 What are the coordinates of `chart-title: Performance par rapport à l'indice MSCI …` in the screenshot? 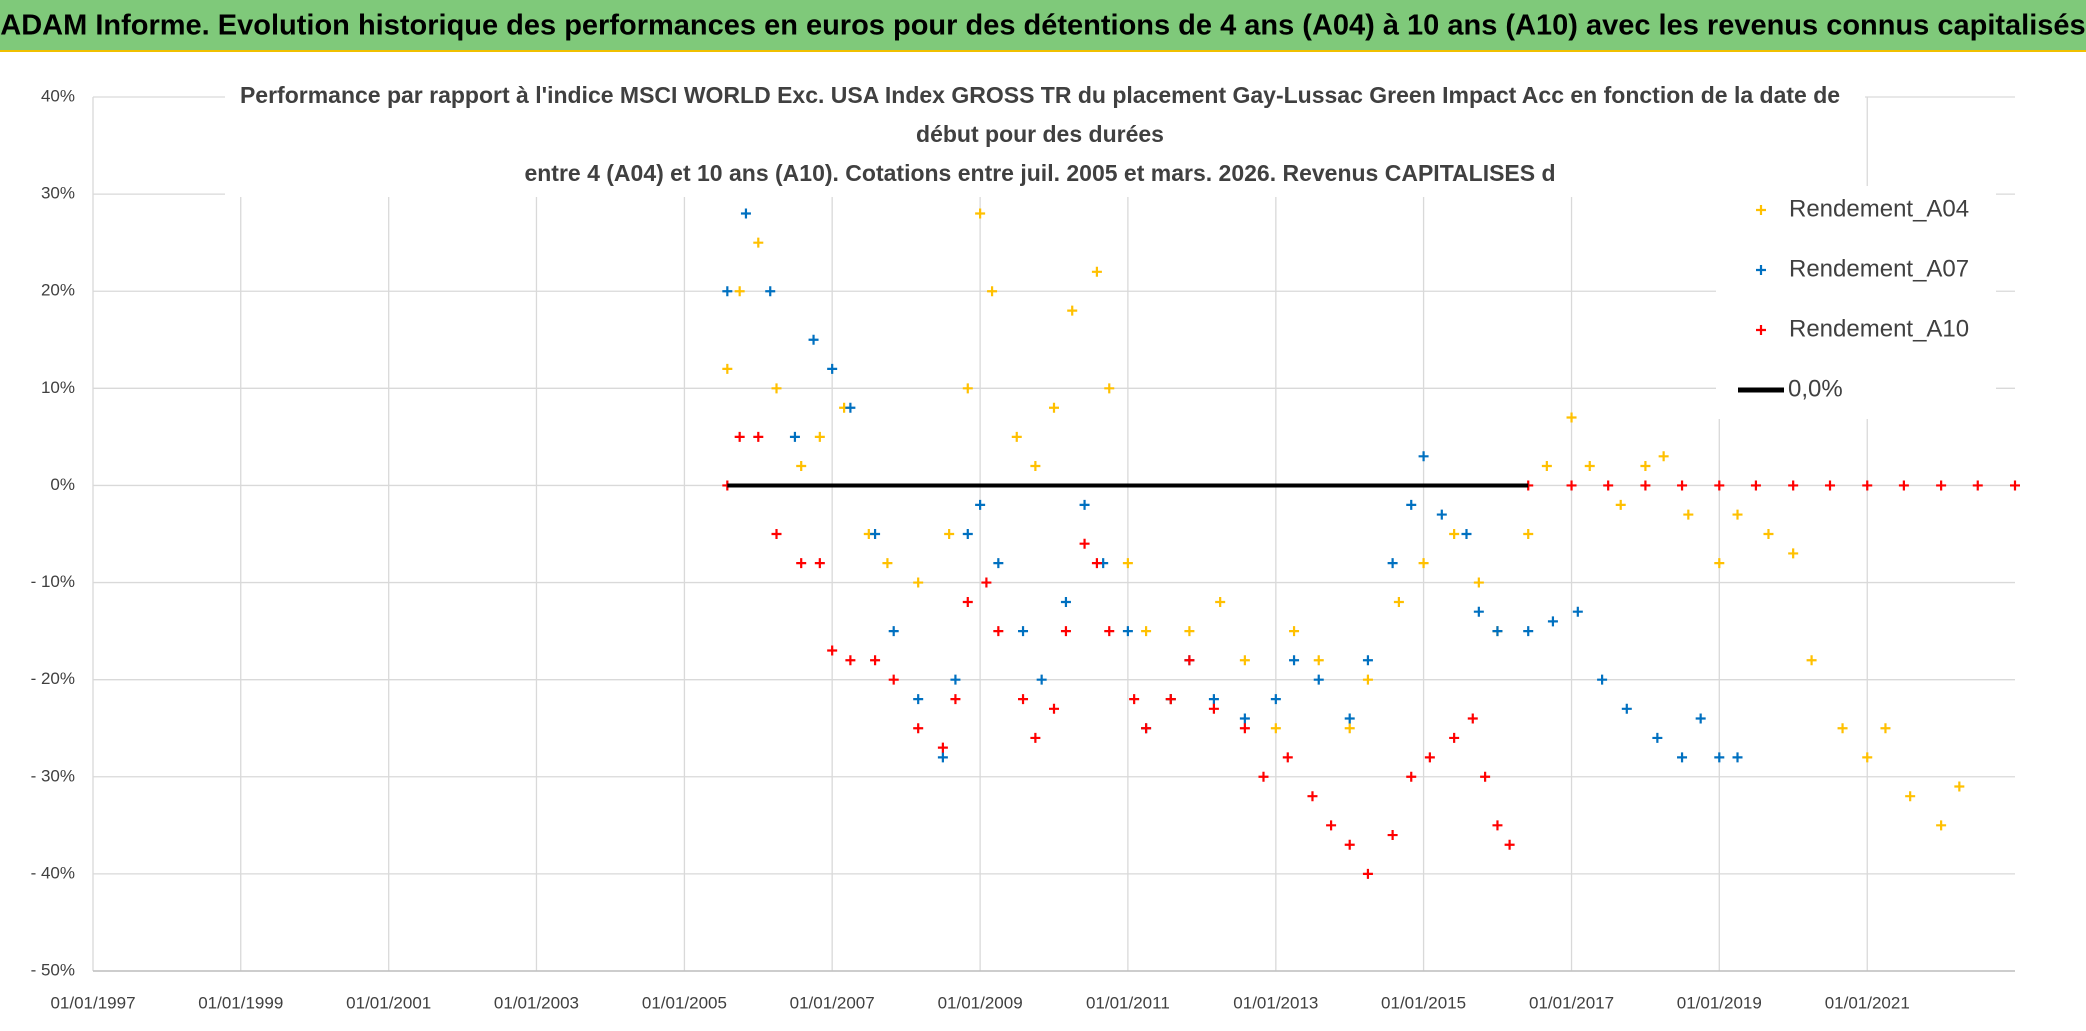 It's located at (1040, 95).